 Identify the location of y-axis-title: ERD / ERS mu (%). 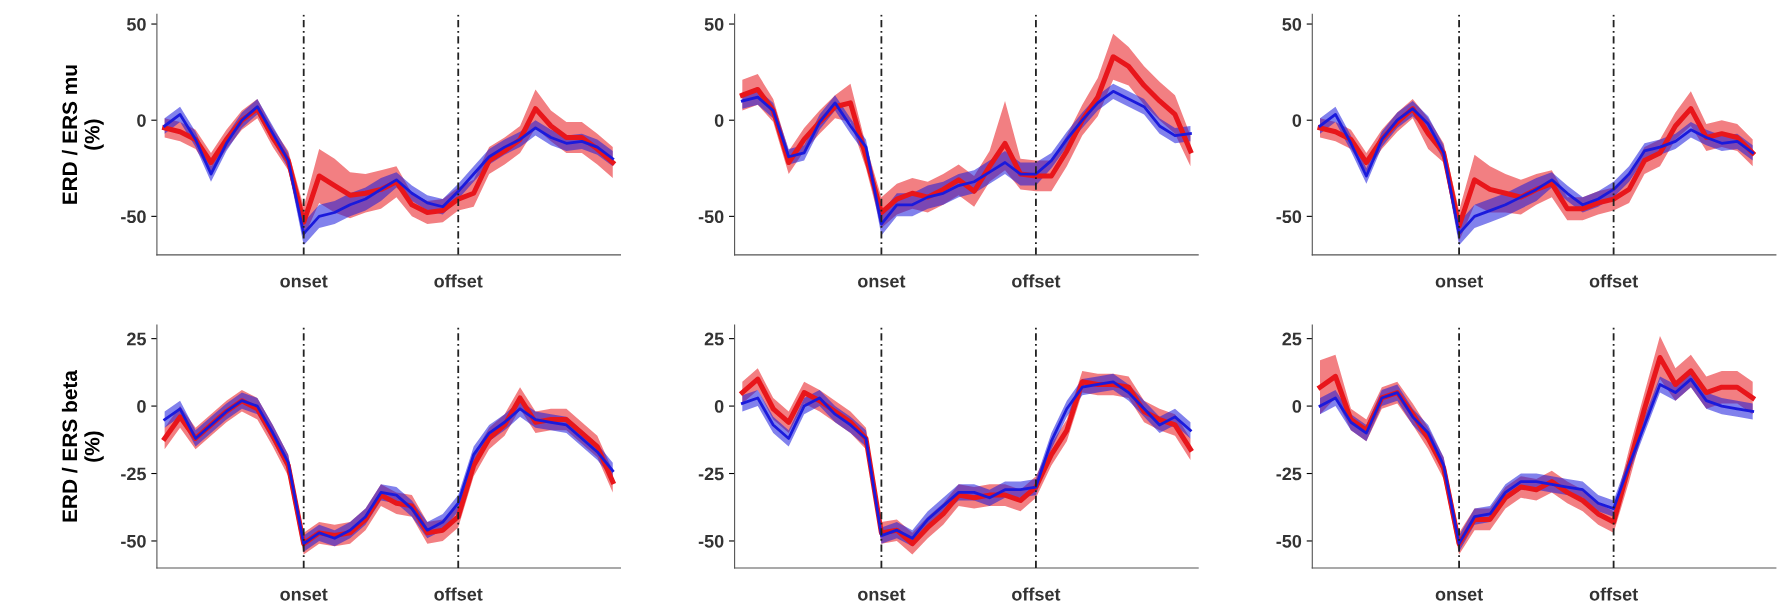
(82, 134).